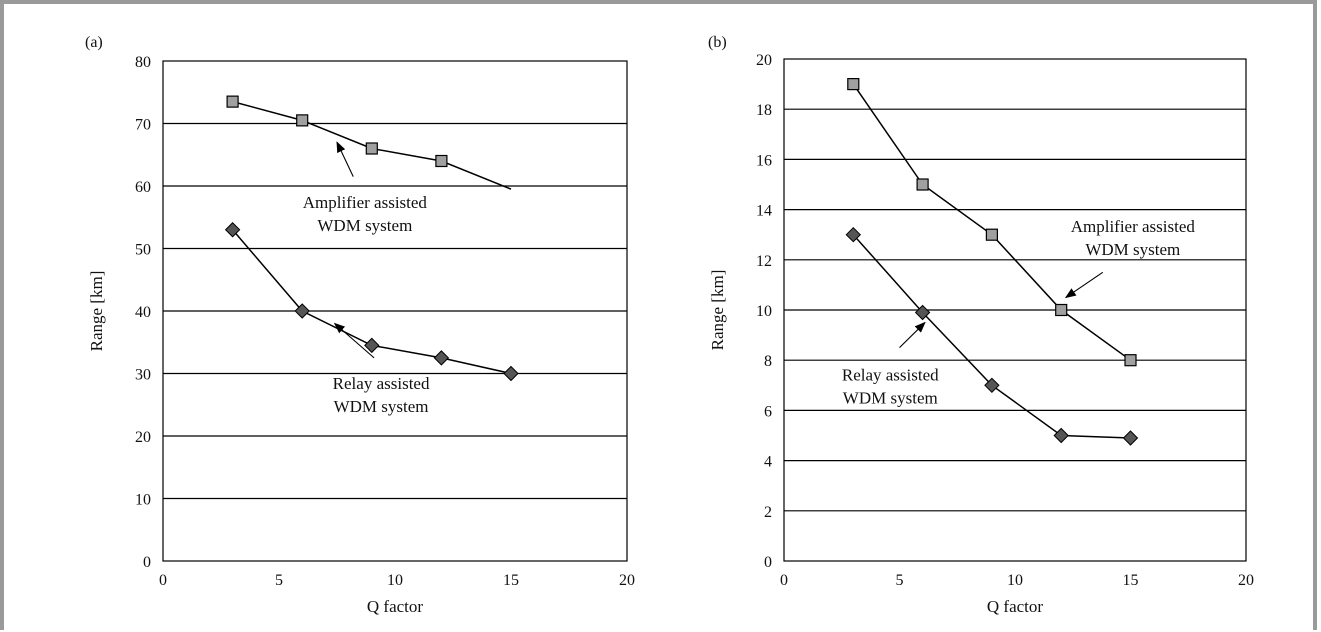  I want to click on y-tick-label: 60, so click(143, 187).